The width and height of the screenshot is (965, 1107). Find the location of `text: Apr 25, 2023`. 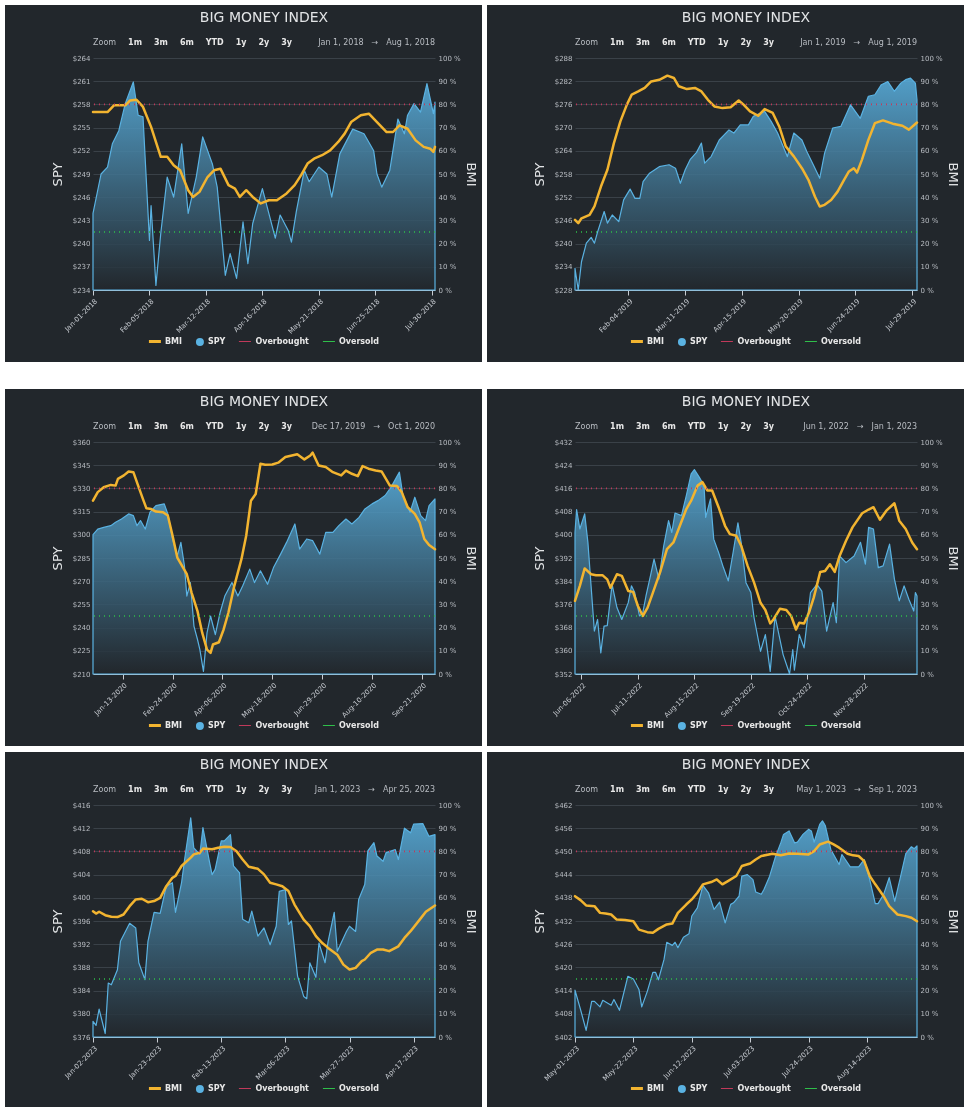

text: Apr 25, 2023 is located at coordinates (408, 789).